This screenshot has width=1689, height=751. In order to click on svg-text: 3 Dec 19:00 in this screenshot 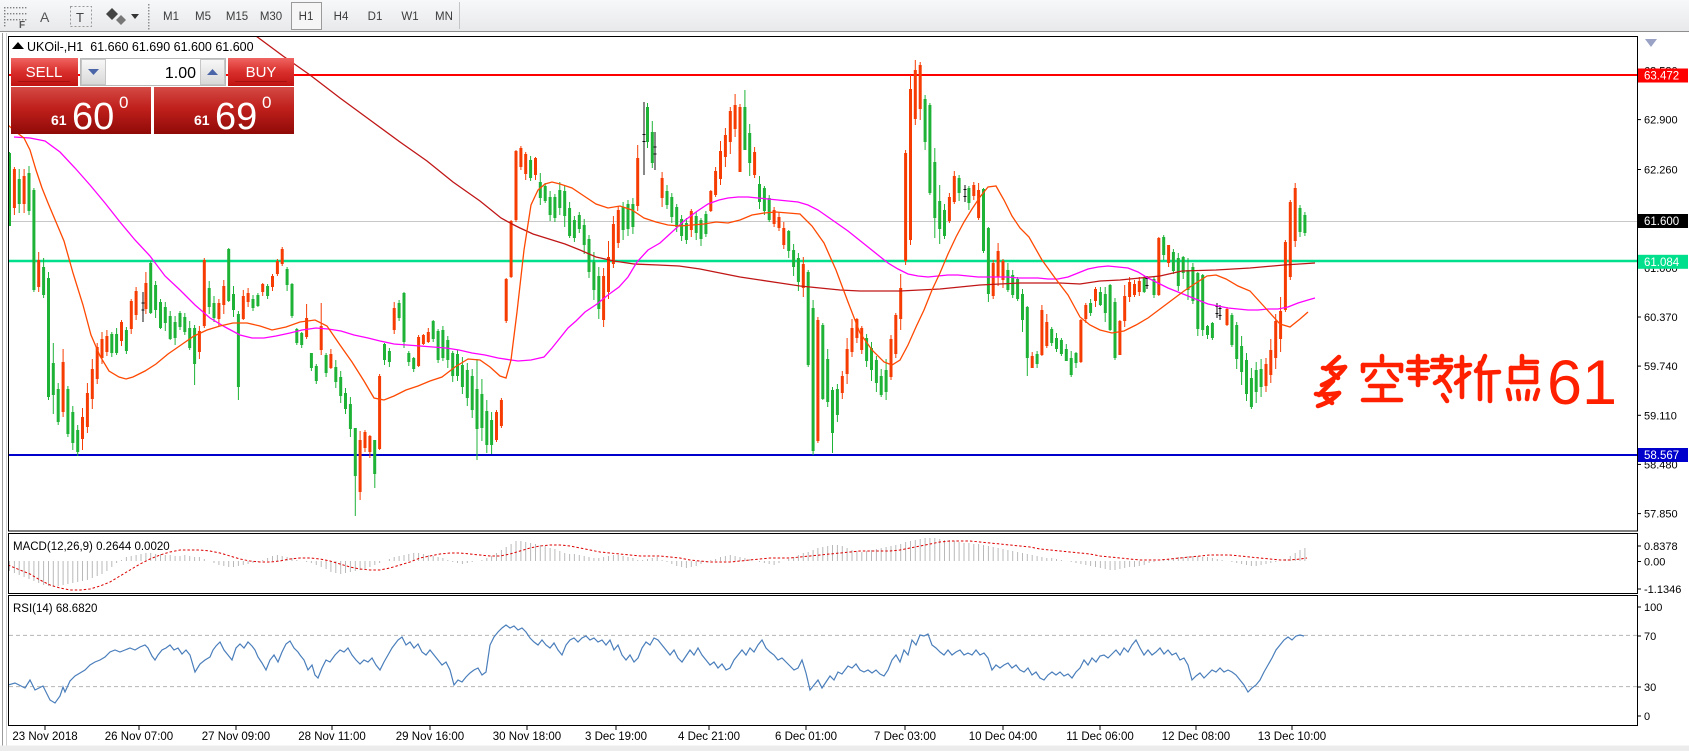, I will do `click(616, 737)`.